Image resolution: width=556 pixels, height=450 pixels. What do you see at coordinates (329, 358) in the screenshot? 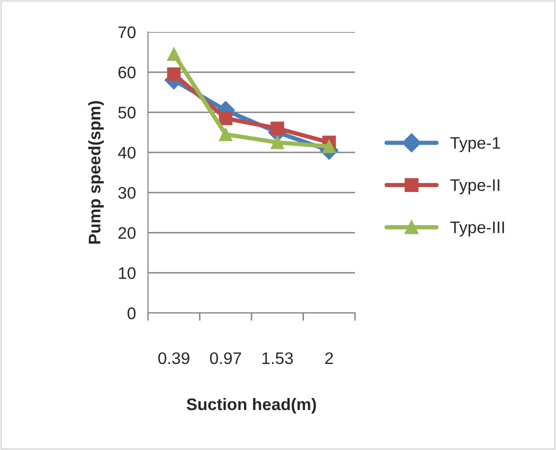
I see `x-tick-label: 2` at bounding box center [329, 358].